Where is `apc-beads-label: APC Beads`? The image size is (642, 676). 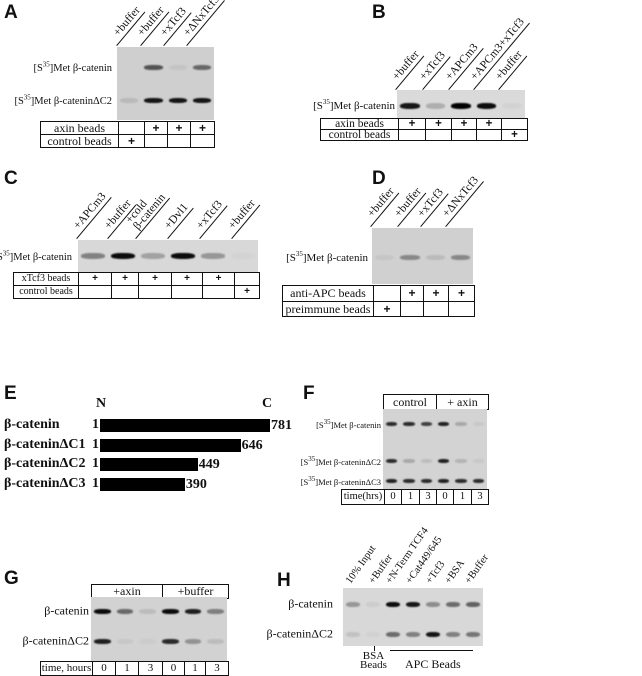 apc-beads-label: APC Beads is located at coordinates (433, 664).